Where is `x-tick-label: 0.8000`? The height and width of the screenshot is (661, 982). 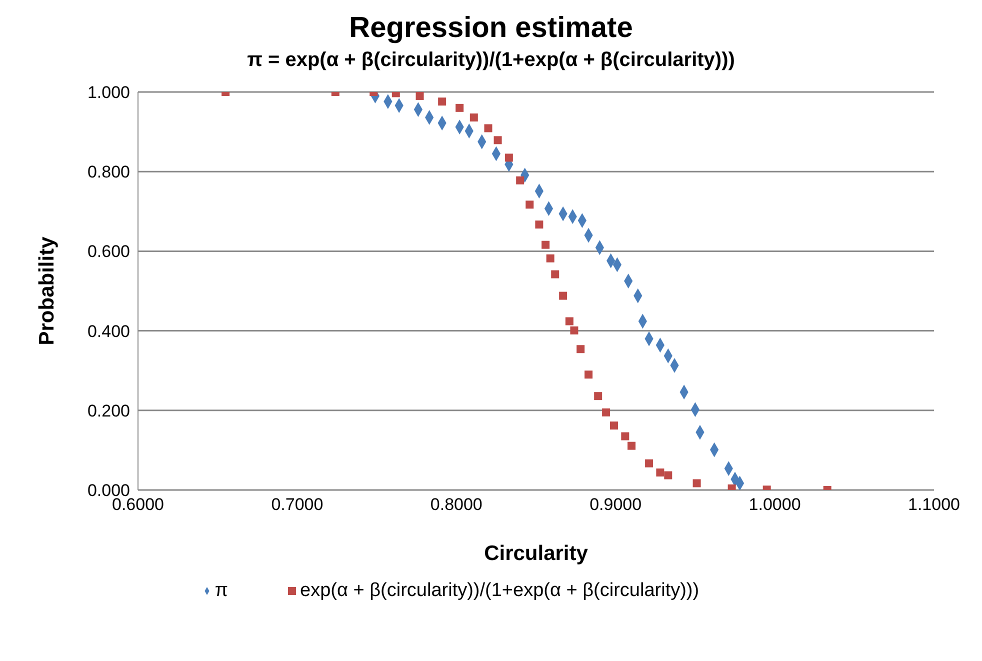
x-tick-label: 0.8000 is located at coordinates (456, 504).